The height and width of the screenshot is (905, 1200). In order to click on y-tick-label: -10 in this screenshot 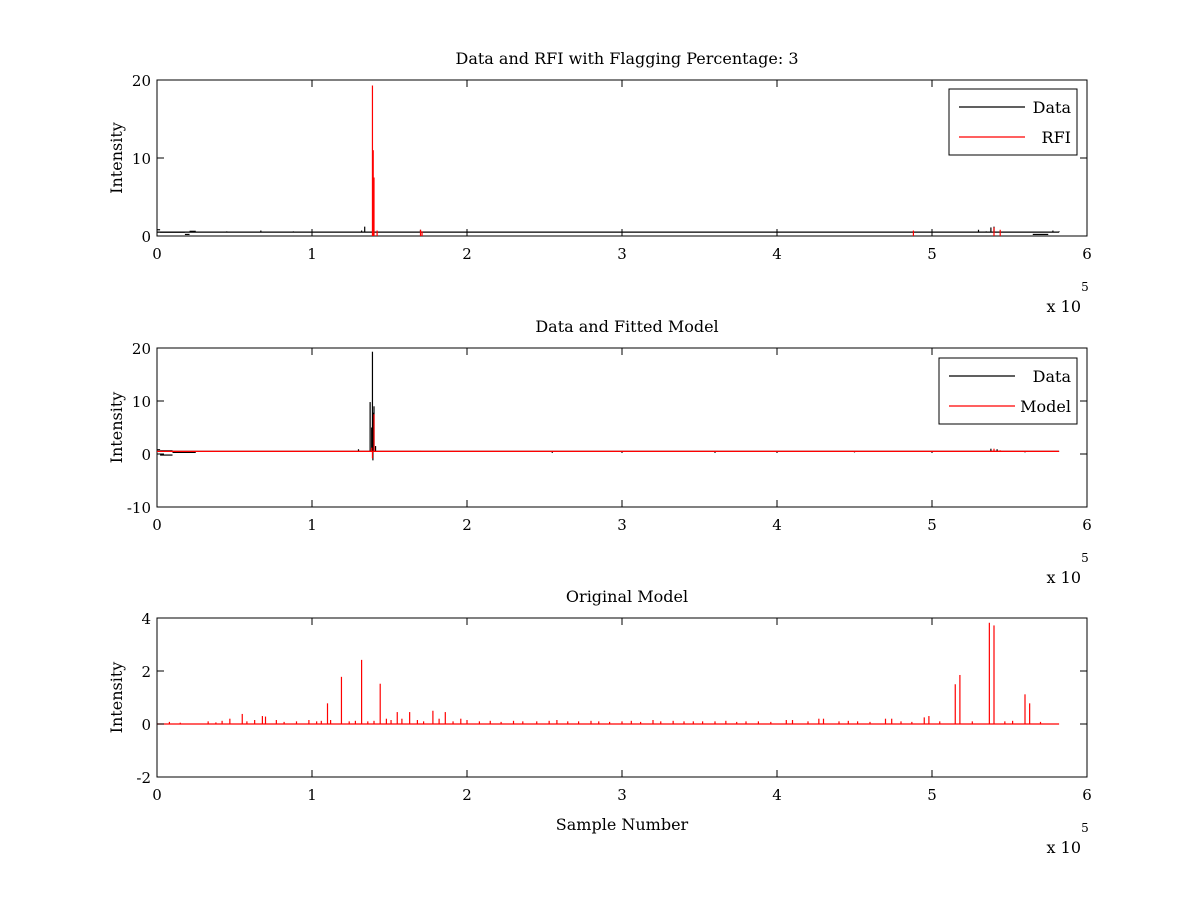, I will do `click(139, 508)`.